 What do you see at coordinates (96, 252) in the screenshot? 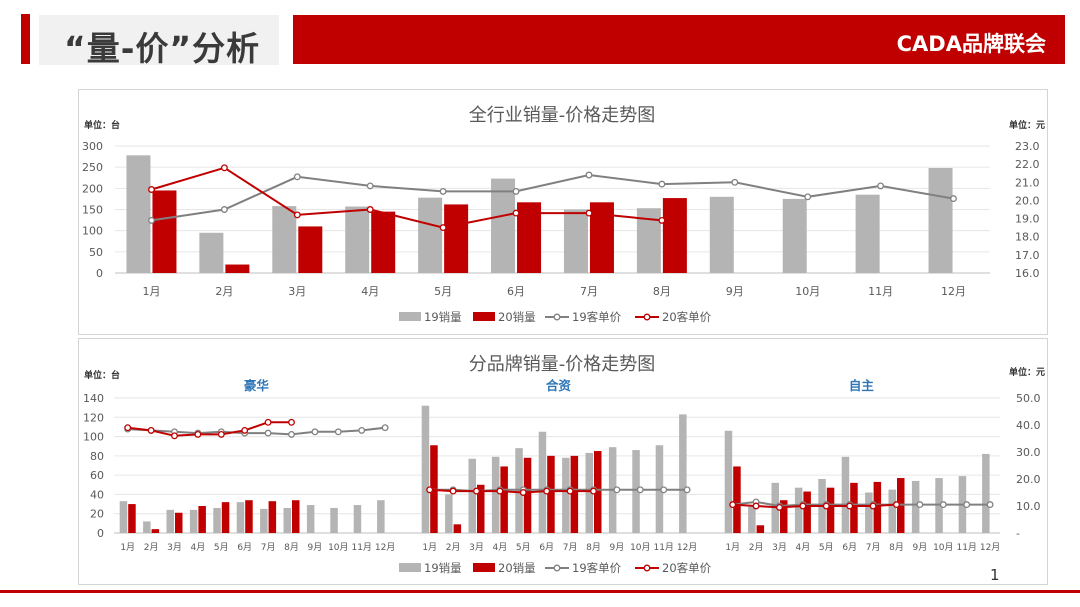
I see `chart1-left-tick: 50` at bounding box center [96, 252].